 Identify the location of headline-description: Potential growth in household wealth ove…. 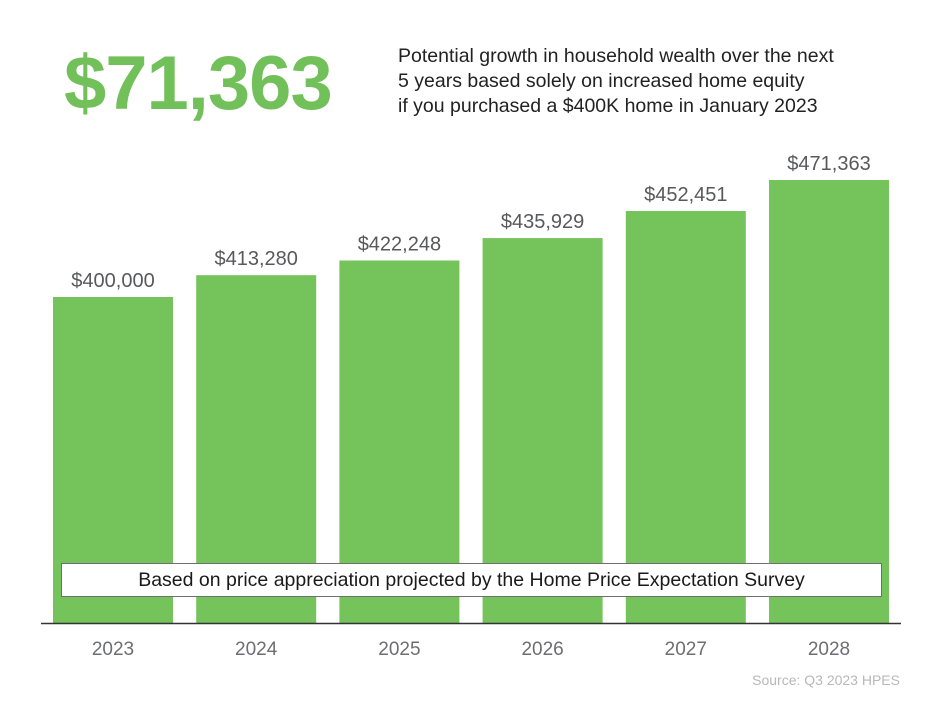
(648, 81).